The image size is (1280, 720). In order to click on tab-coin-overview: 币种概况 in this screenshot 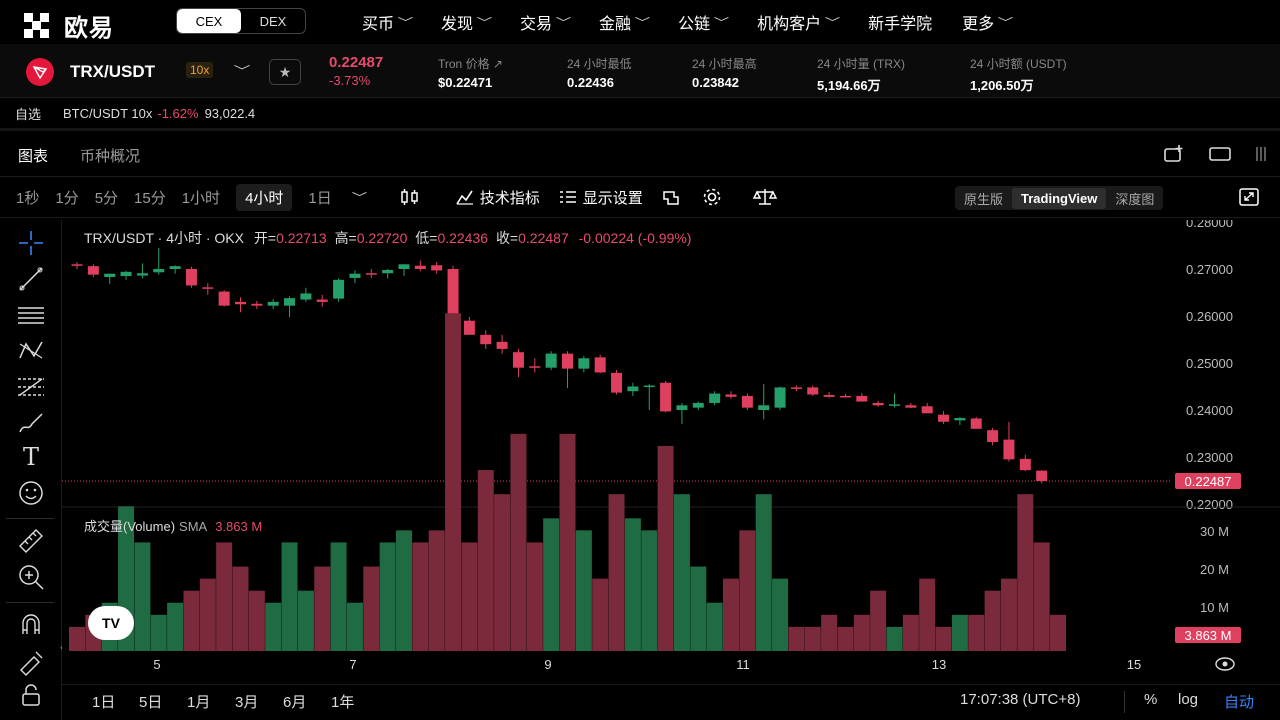, I will do `click(110, 156)`.